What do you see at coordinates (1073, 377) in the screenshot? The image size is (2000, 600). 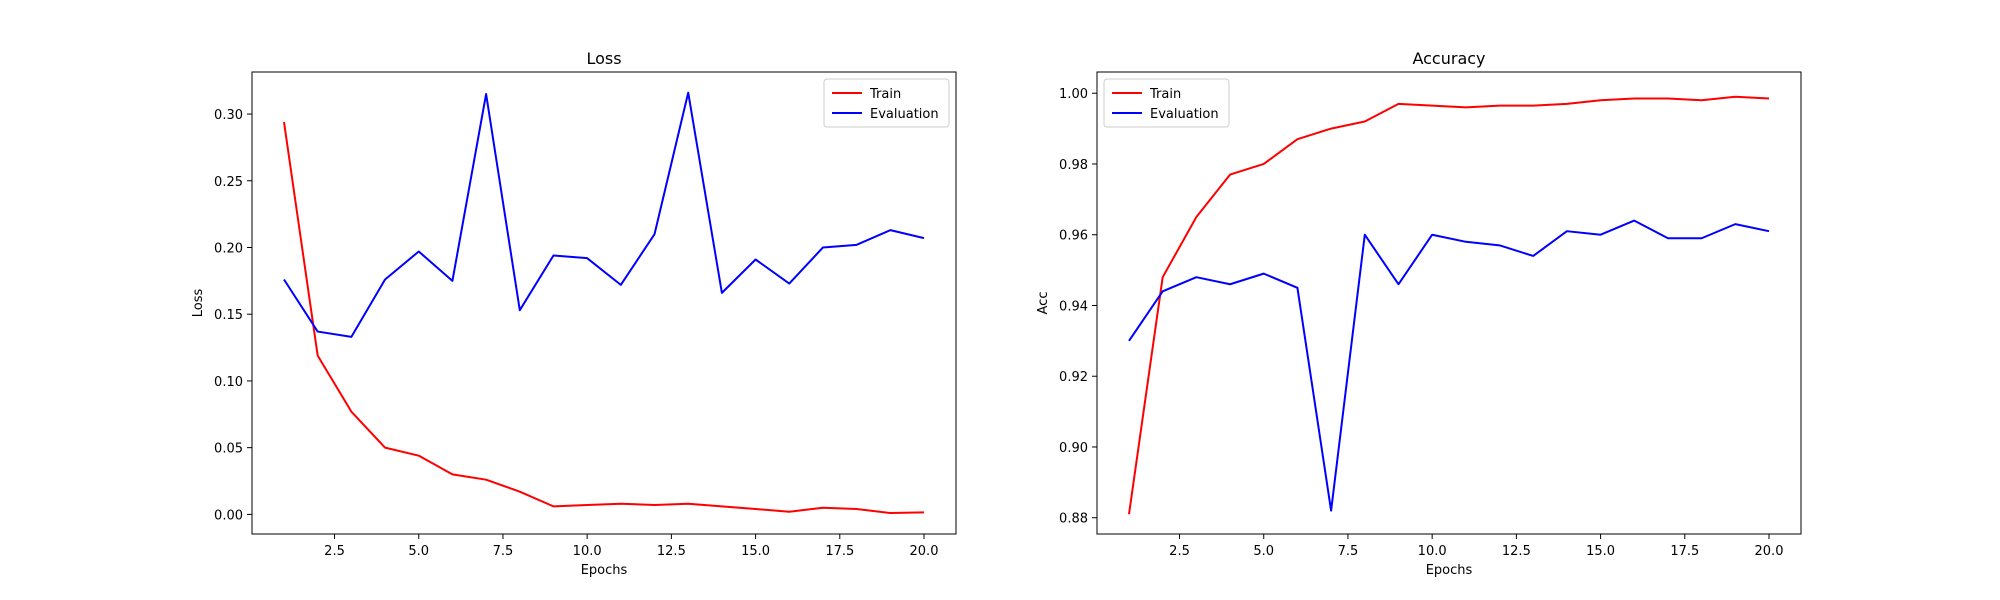 I see `y-tick-label: 0.92` at bounding box center [1073, 377].